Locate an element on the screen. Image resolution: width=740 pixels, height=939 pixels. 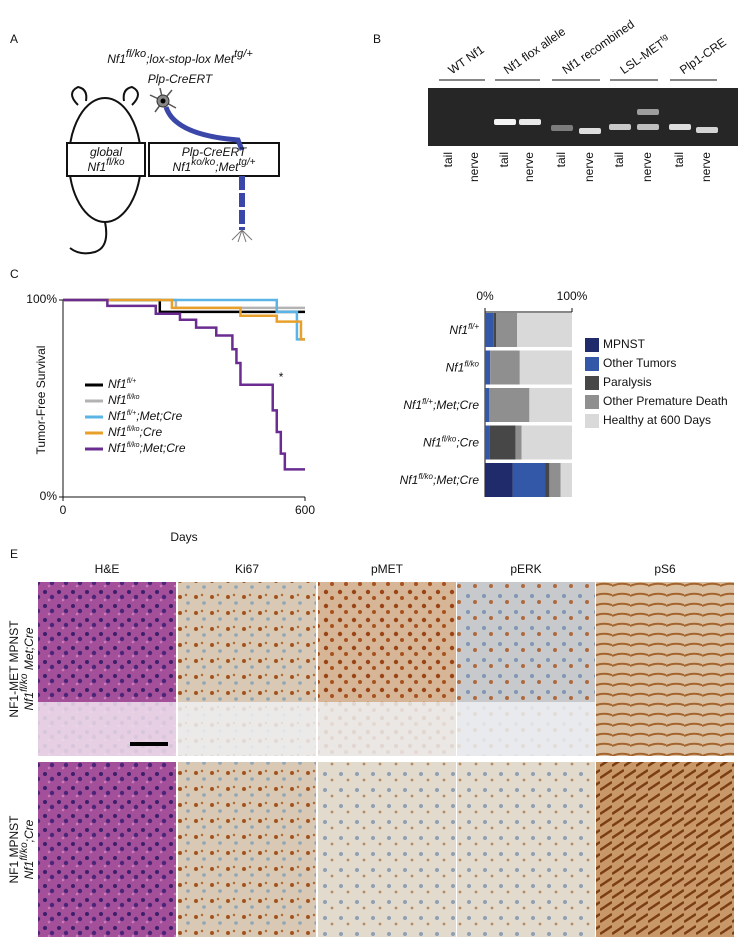
genotype-title: Nf1fl/ko;lox-stop-lox Mettg/+ is located at coordinates (180, 57).